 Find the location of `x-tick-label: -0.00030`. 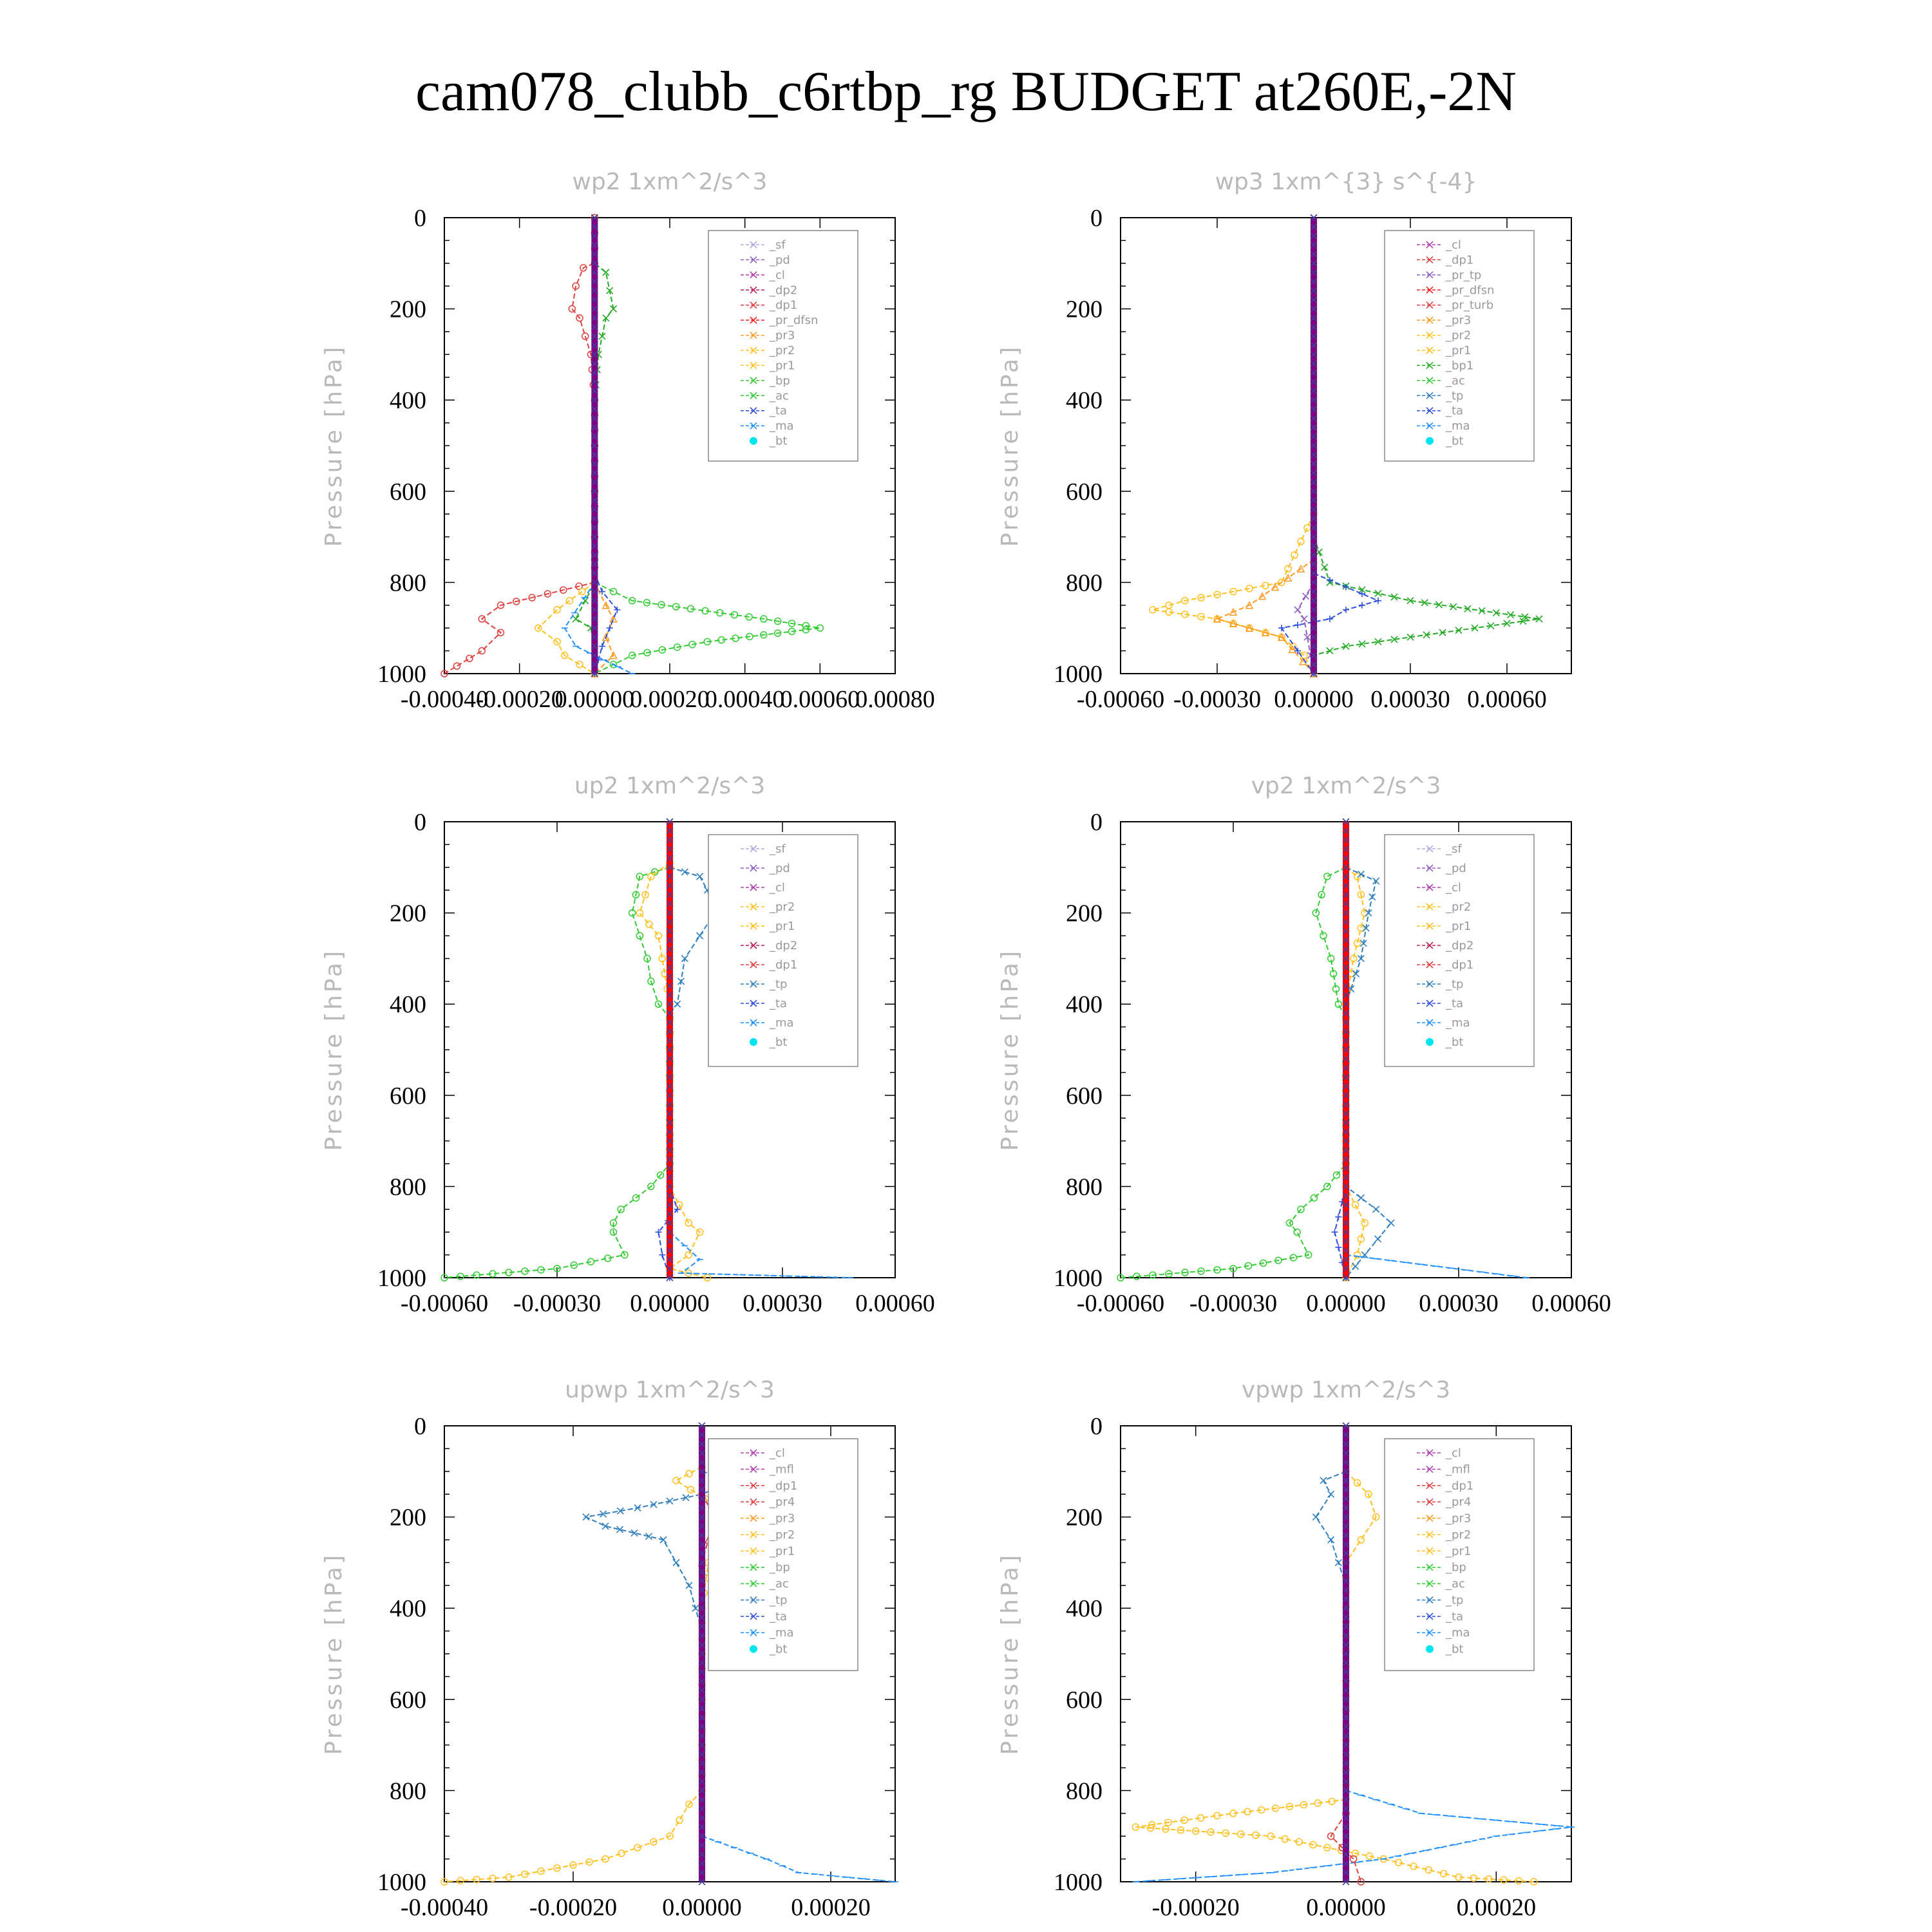

x-tick-label: -0.00030 is located at coordinates (557, 1303).